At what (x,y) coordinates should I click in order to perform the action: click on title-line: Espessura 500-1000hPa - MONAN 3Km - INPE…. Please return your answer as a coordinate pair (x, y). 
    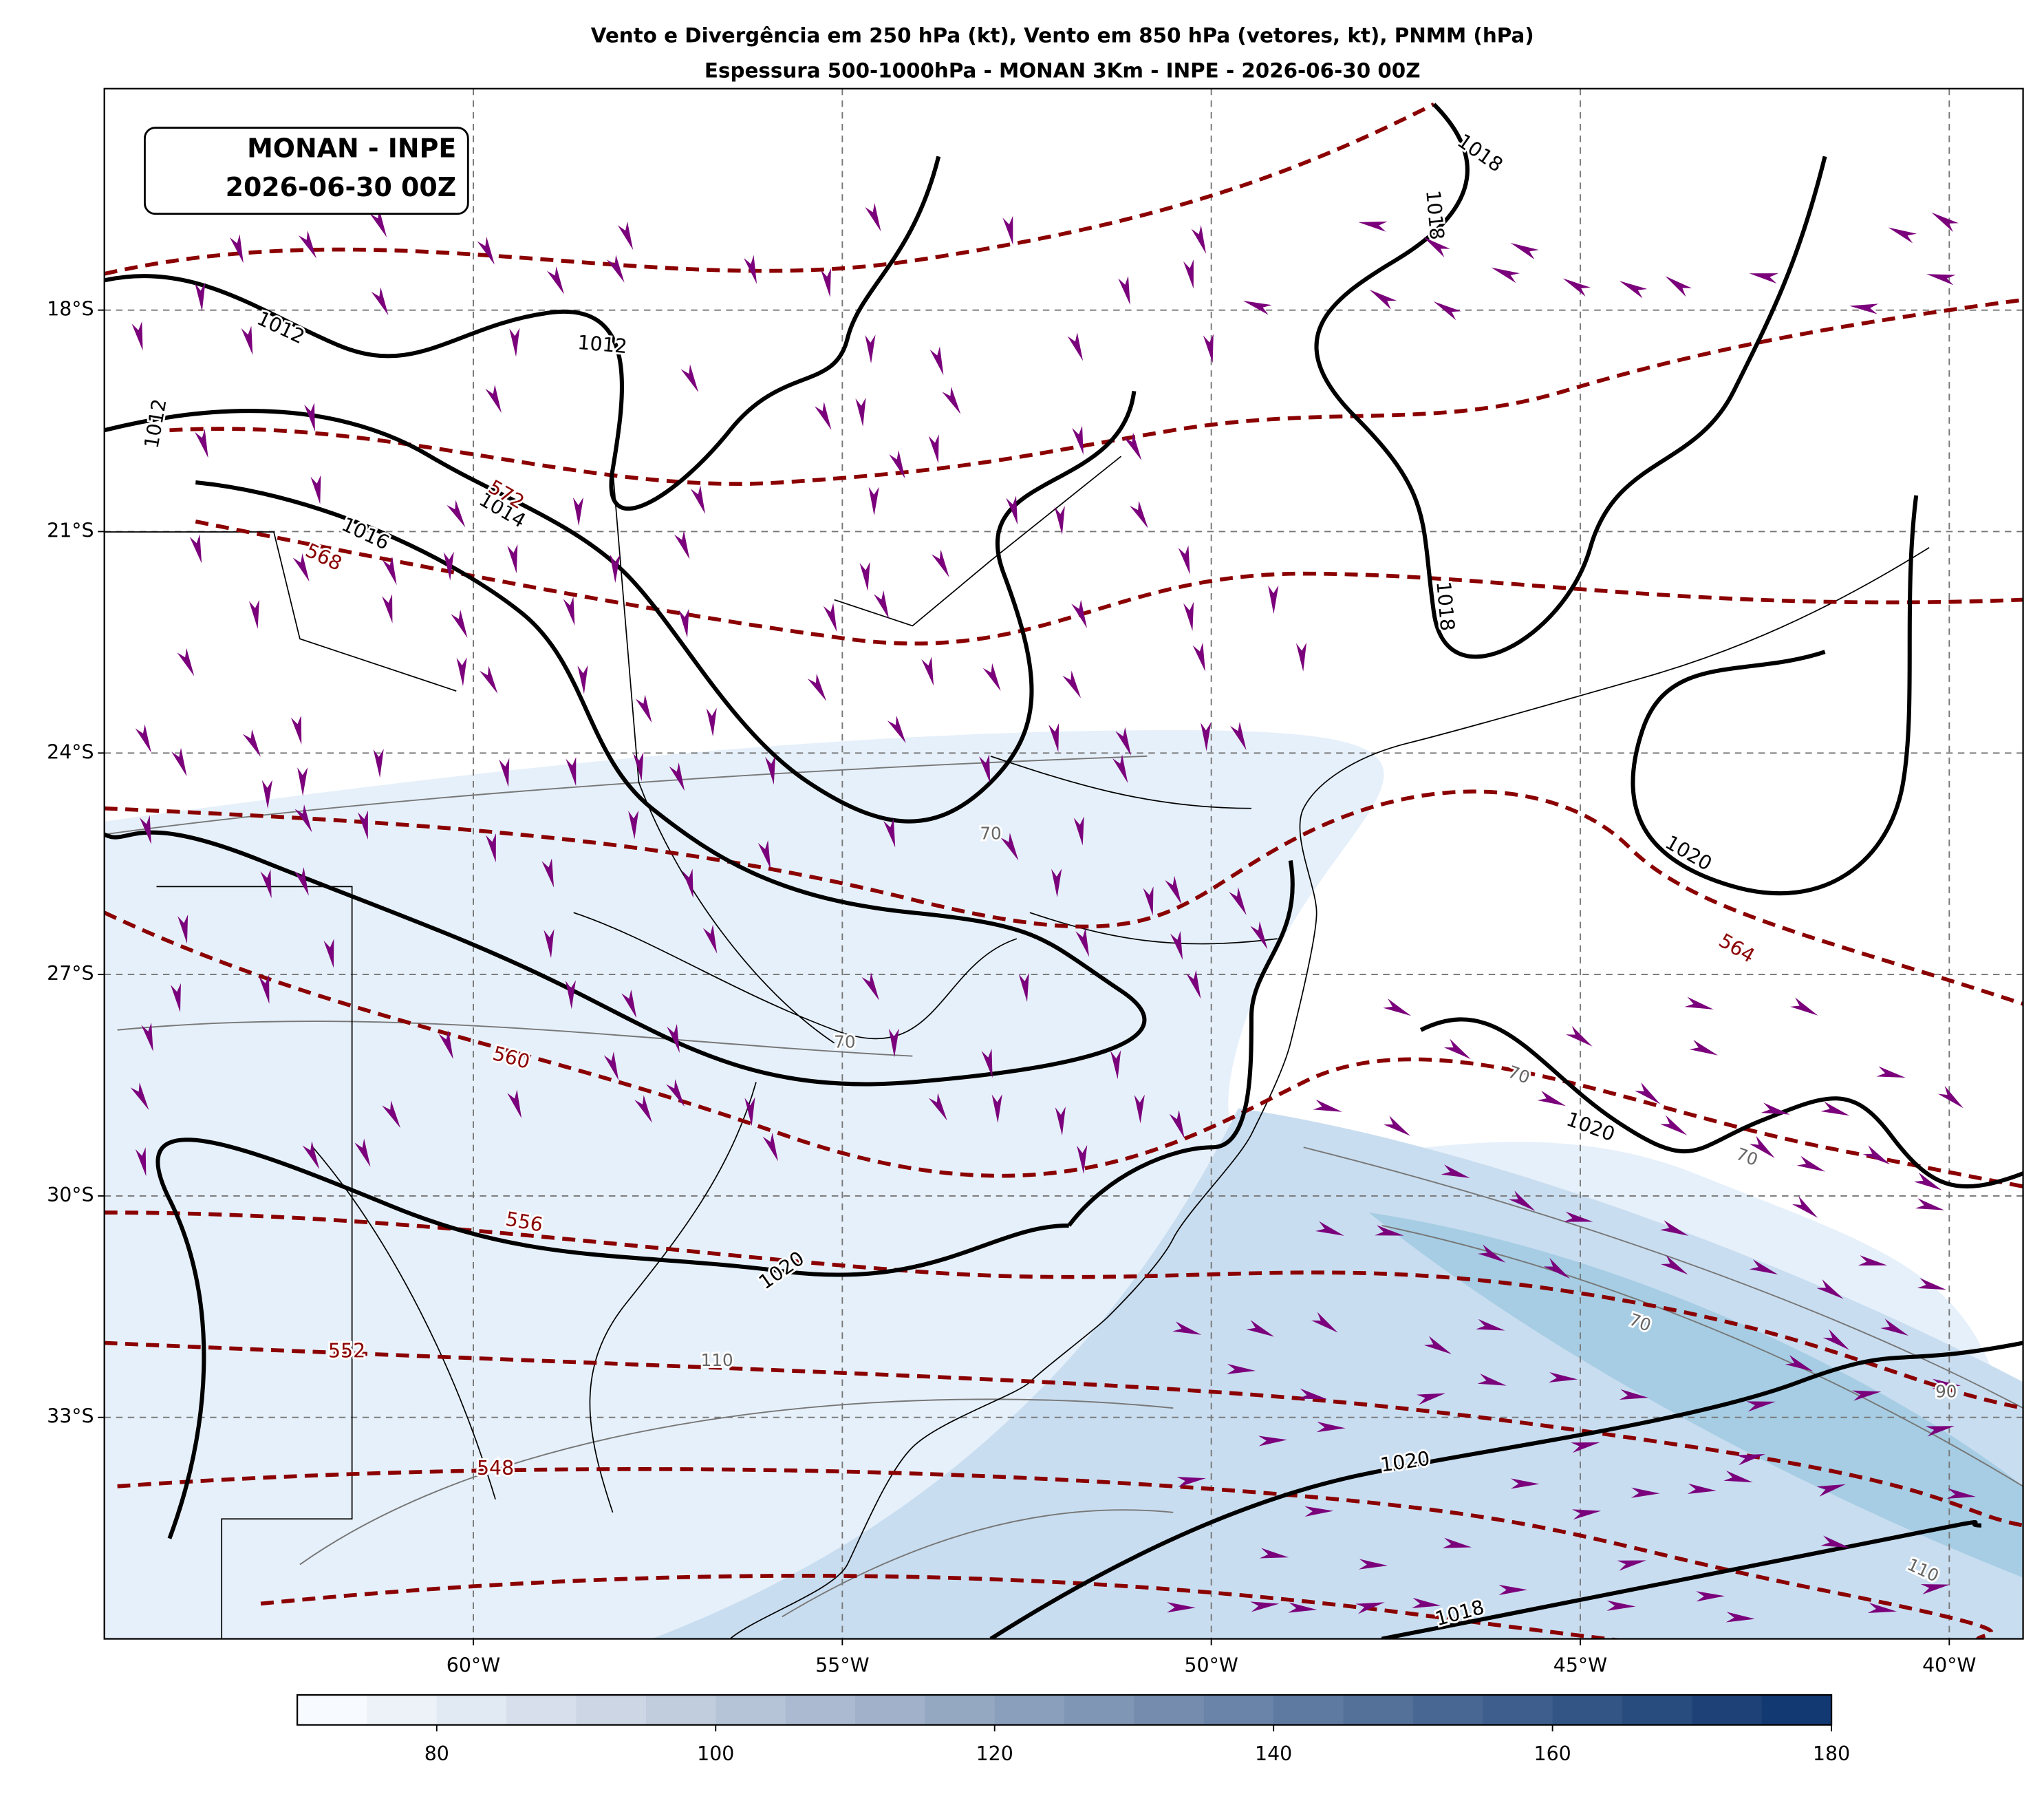
    Looking at the image, I should click on (1062, 71).